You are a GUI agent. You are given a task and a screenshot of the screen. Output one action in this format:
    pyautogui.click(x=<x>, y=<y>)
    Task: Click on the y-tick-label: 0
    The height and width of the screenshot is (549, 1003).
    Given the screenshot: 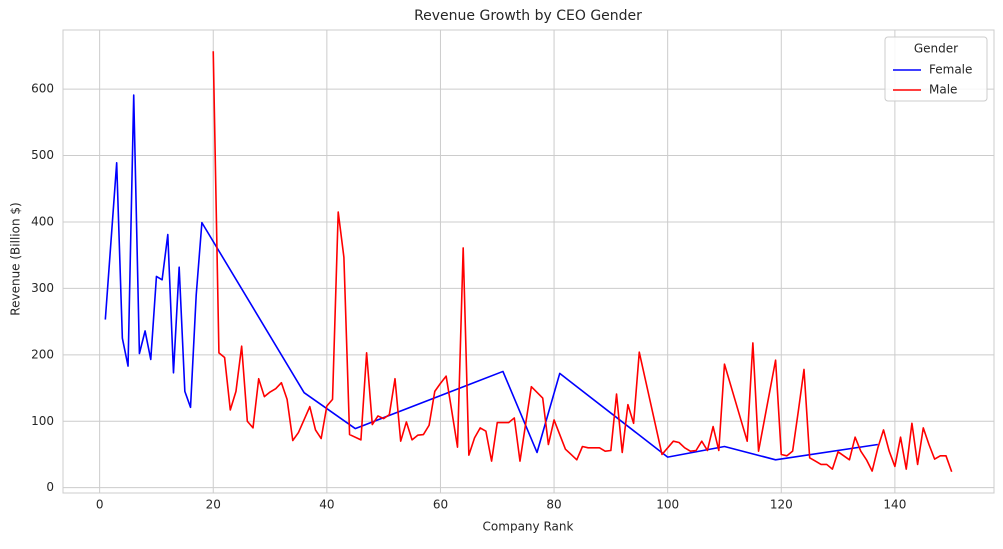 What is the action you would take?
    pyautogui.click(x=50, y=487)
    